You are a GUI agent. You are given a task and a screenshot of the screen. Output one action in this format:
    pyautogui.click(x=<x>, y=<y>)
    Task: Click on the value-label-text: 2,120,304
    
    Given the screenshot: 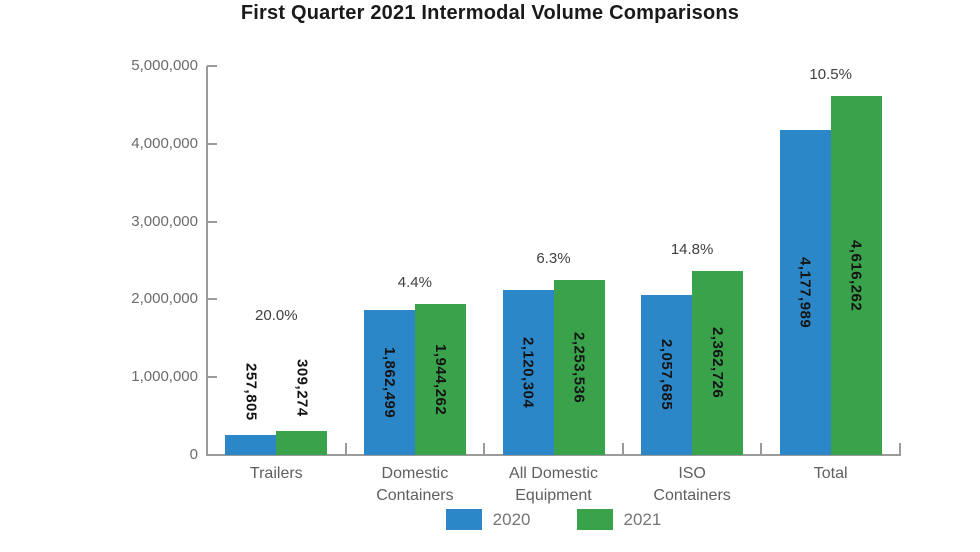 What is the action you would take?
    pyautogui.click(x=528, y=372)
    